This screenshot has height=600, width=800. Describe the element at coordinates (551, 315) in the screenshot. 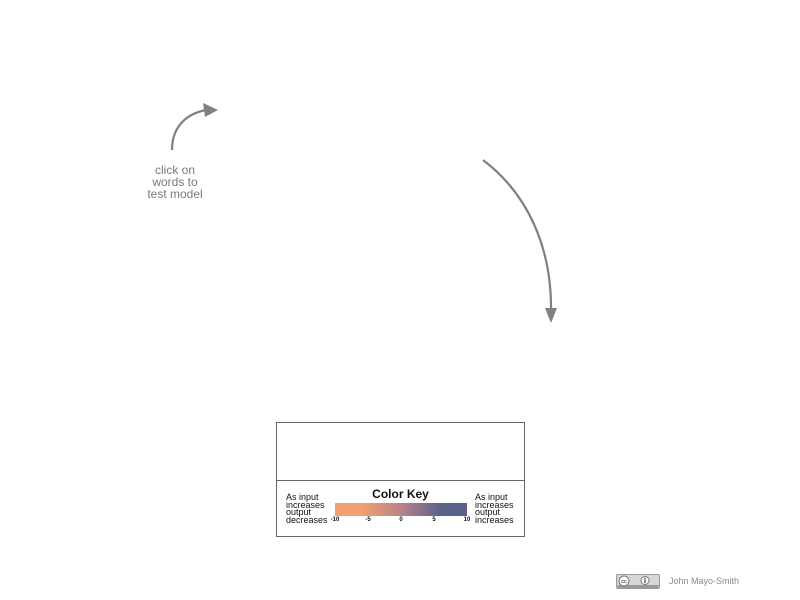

I see `flow-arrowhead` at that location.